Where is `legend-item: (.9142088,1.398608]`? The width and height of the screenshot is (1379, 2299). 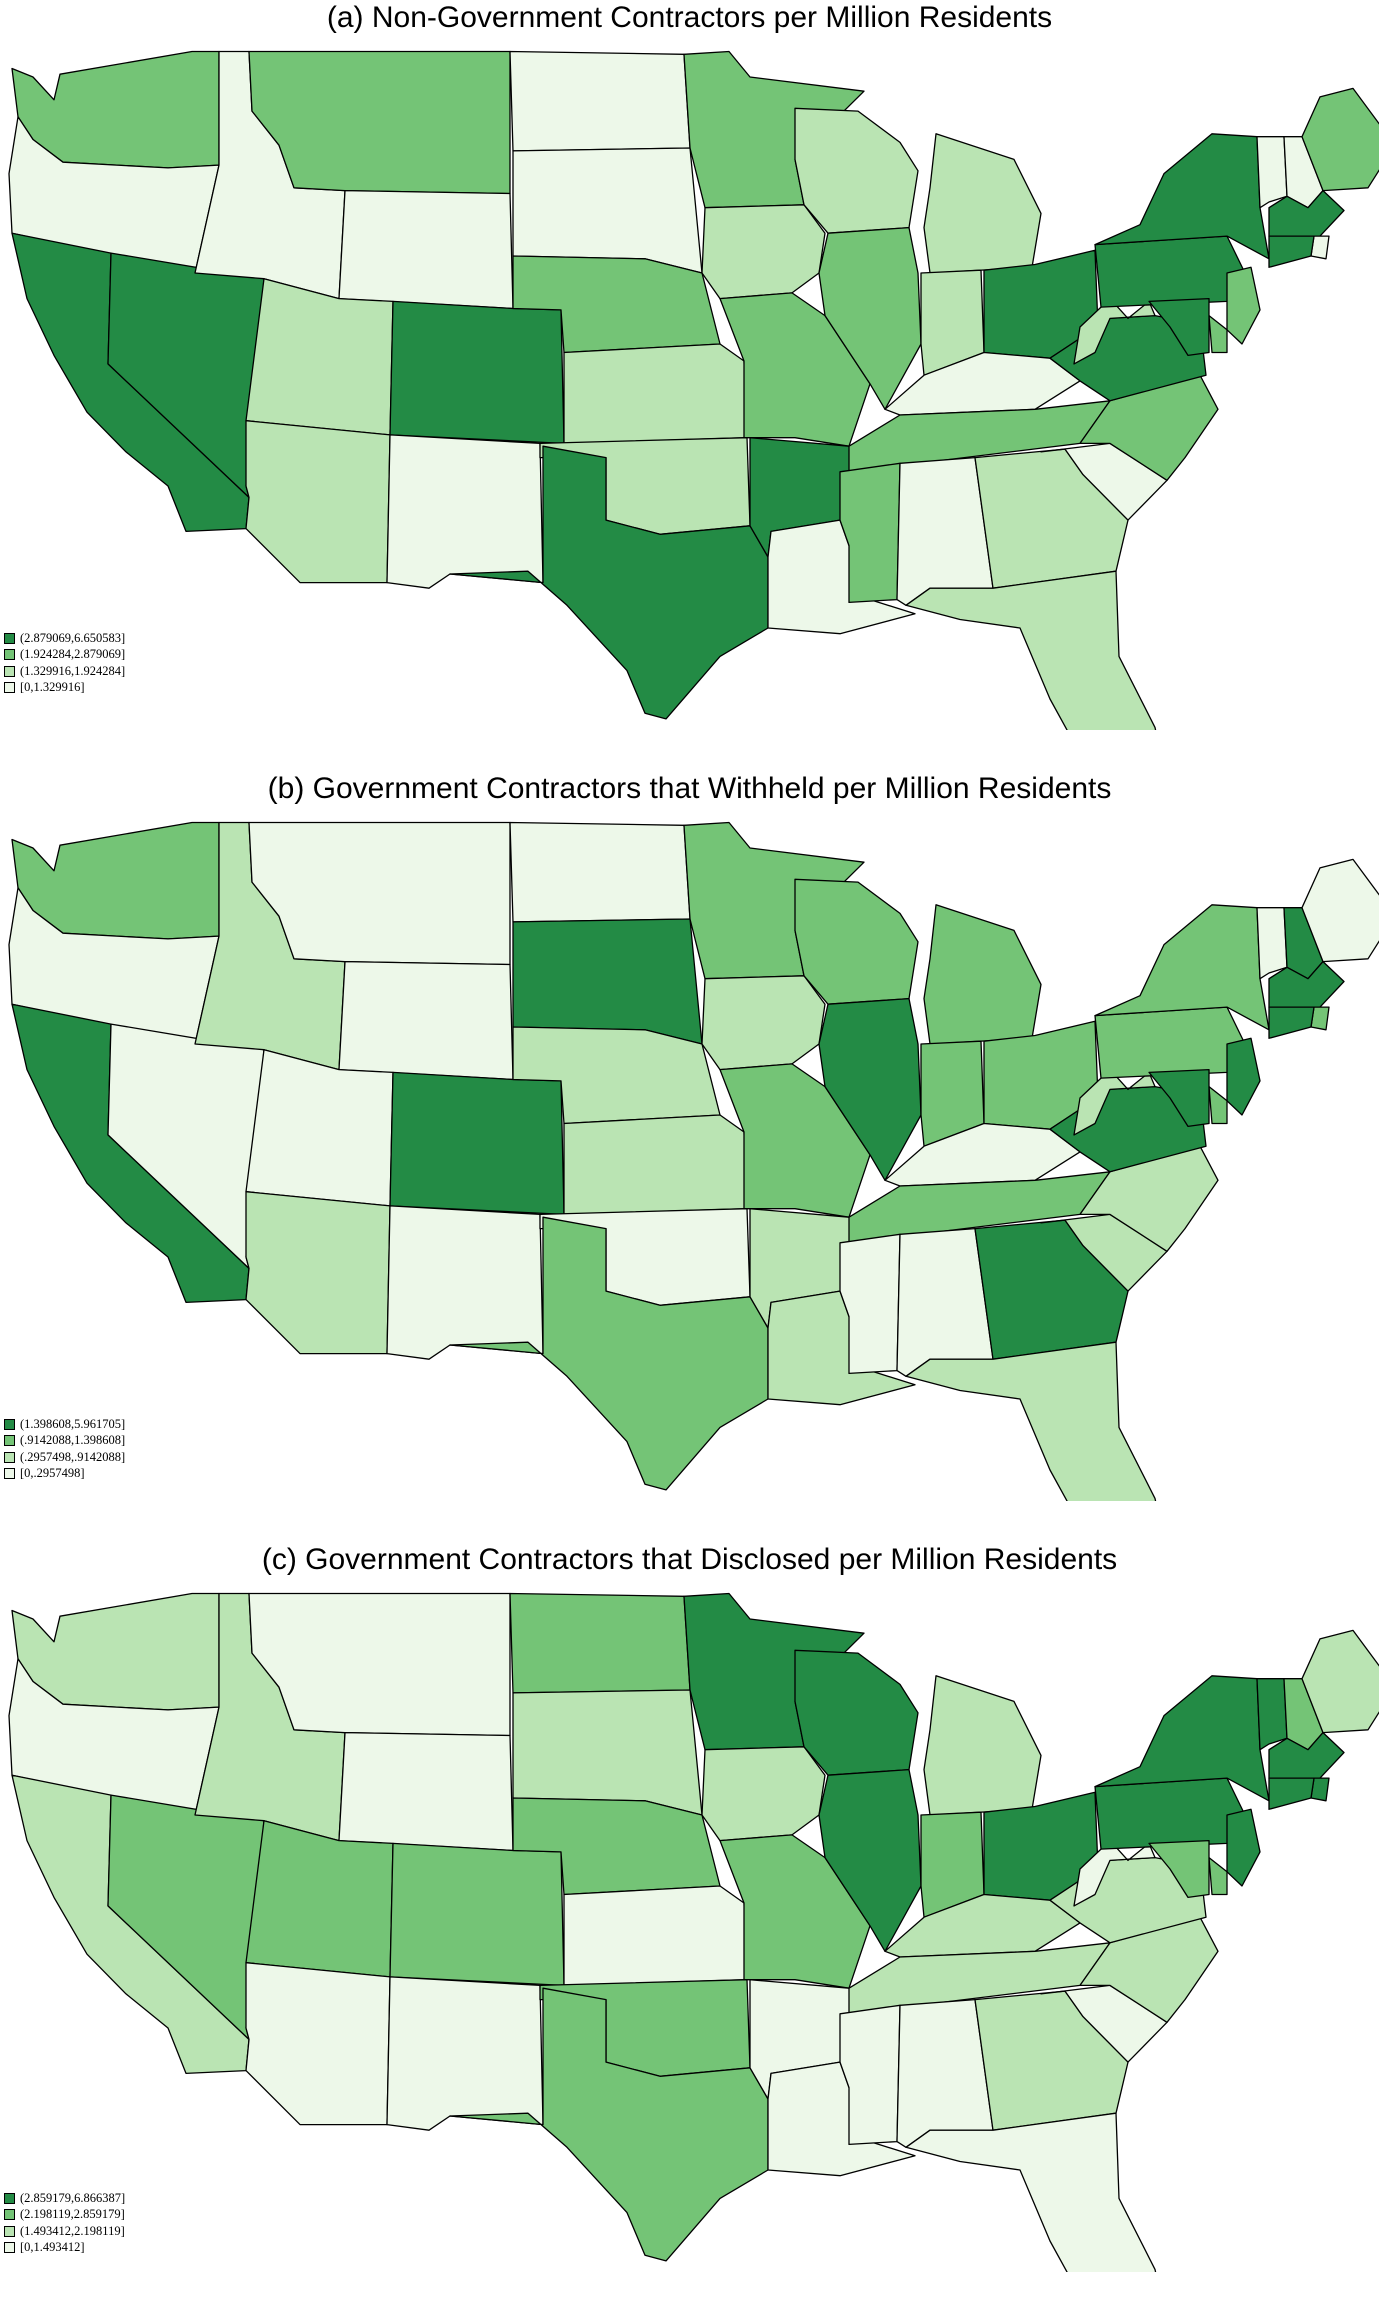 legend-item: (.9142088,1.398608] is located at coordinates (64, 1441).